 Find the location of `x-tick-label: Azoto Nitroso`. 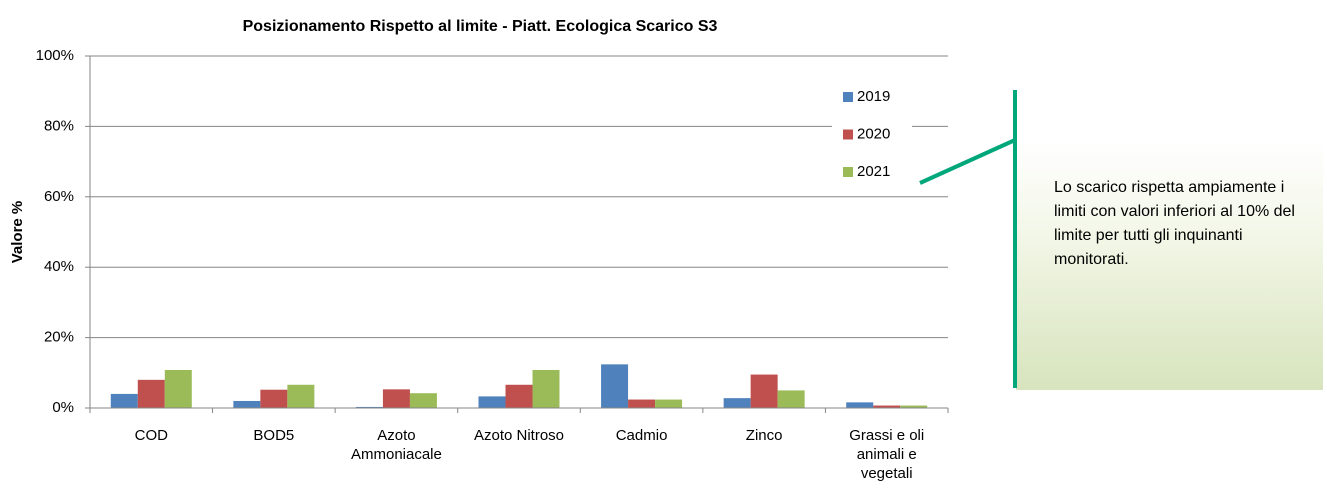

x-tick-label: Azoto Nitroso is located at coordinates (519, 435).